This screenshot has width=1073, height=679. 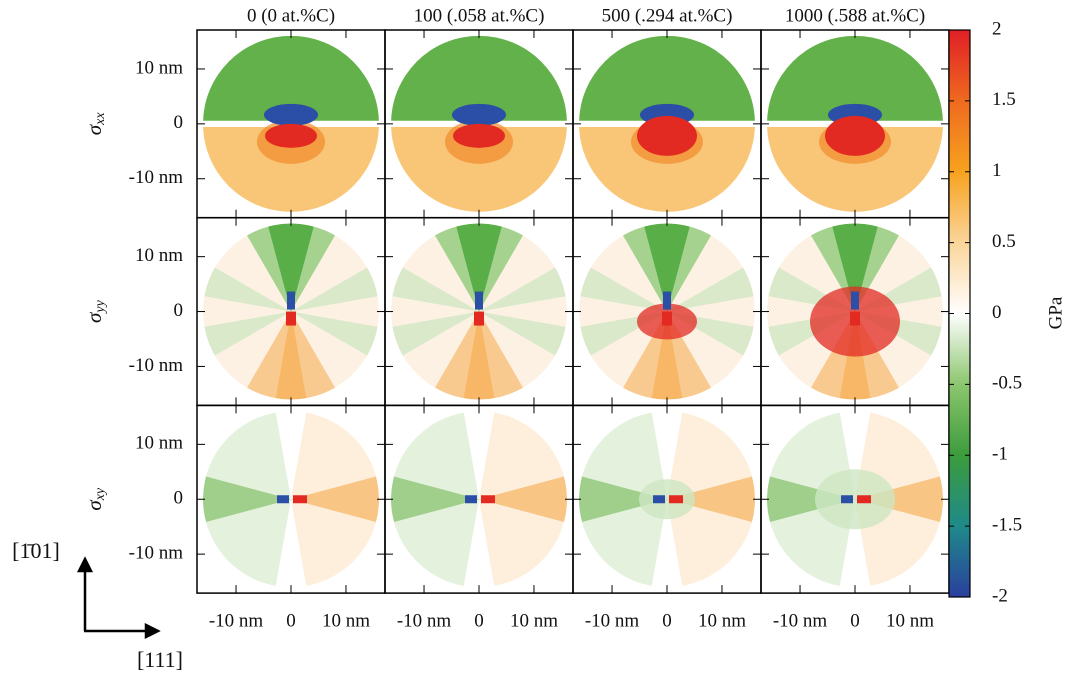 What do you see at coordinates (997, 170) in the screenshot?
I see `colorbar-tick-label: 1` at bounding box center [997, 170].